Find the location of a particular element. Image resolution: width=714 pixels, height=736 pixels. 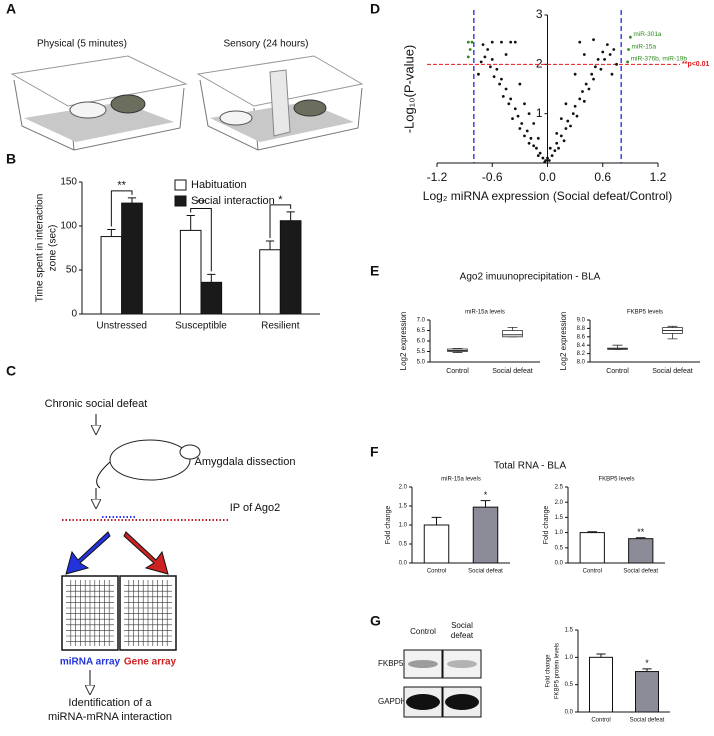

x-tick-label: Unstressed is located at coordinates (121, 326).